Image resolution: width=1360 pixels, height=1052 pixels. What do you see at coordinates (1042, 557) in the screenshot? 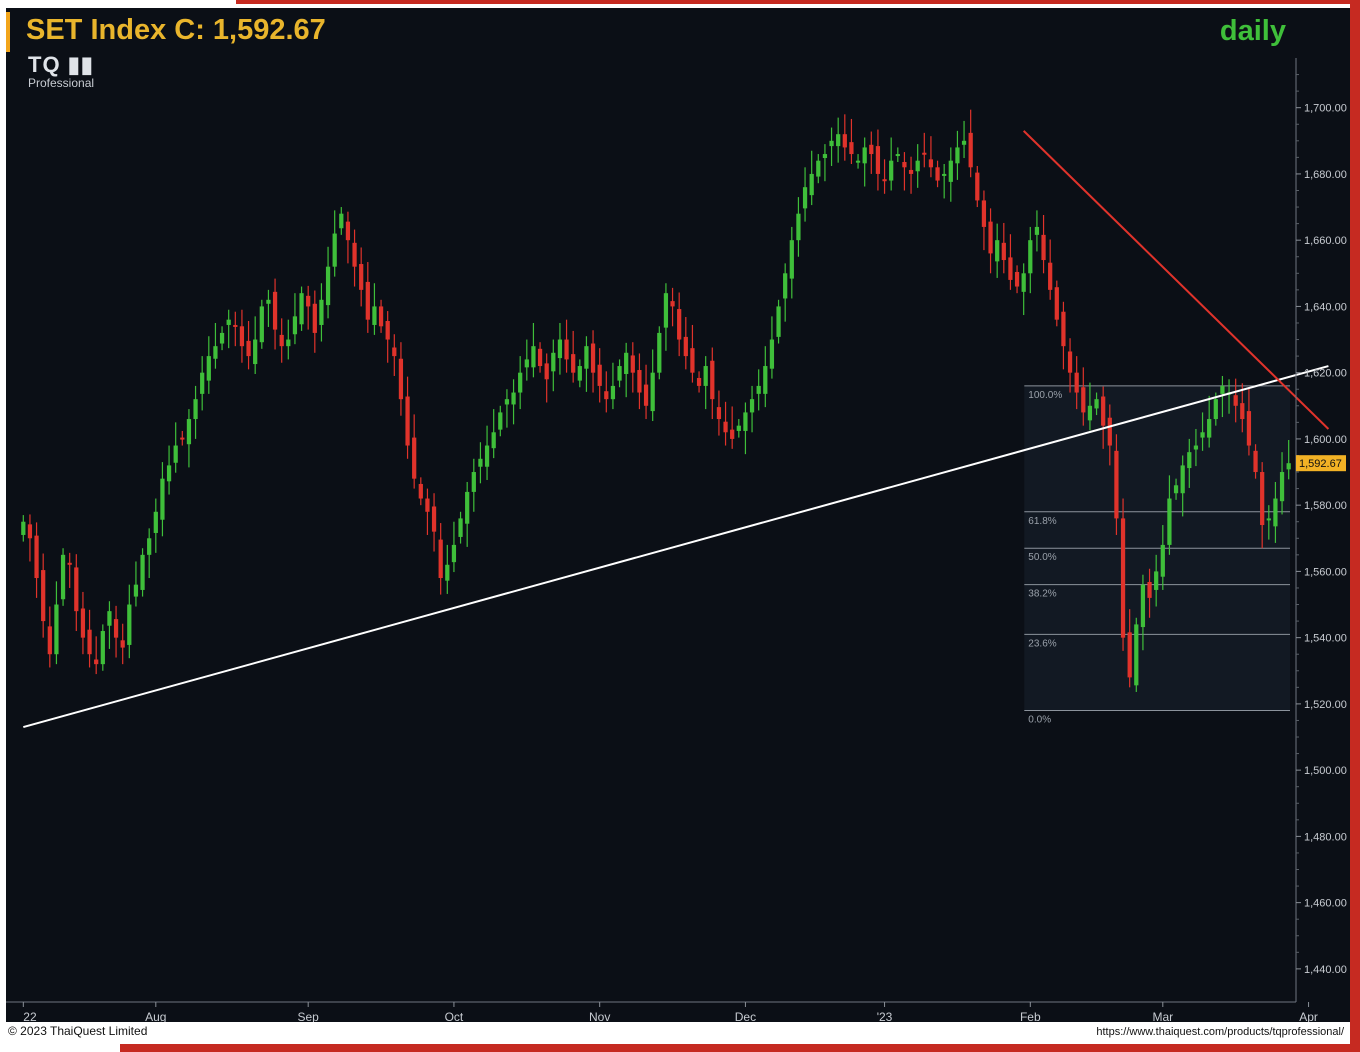
I see `fib-level-label: 50.0%` at bounding box center [1042, 557].